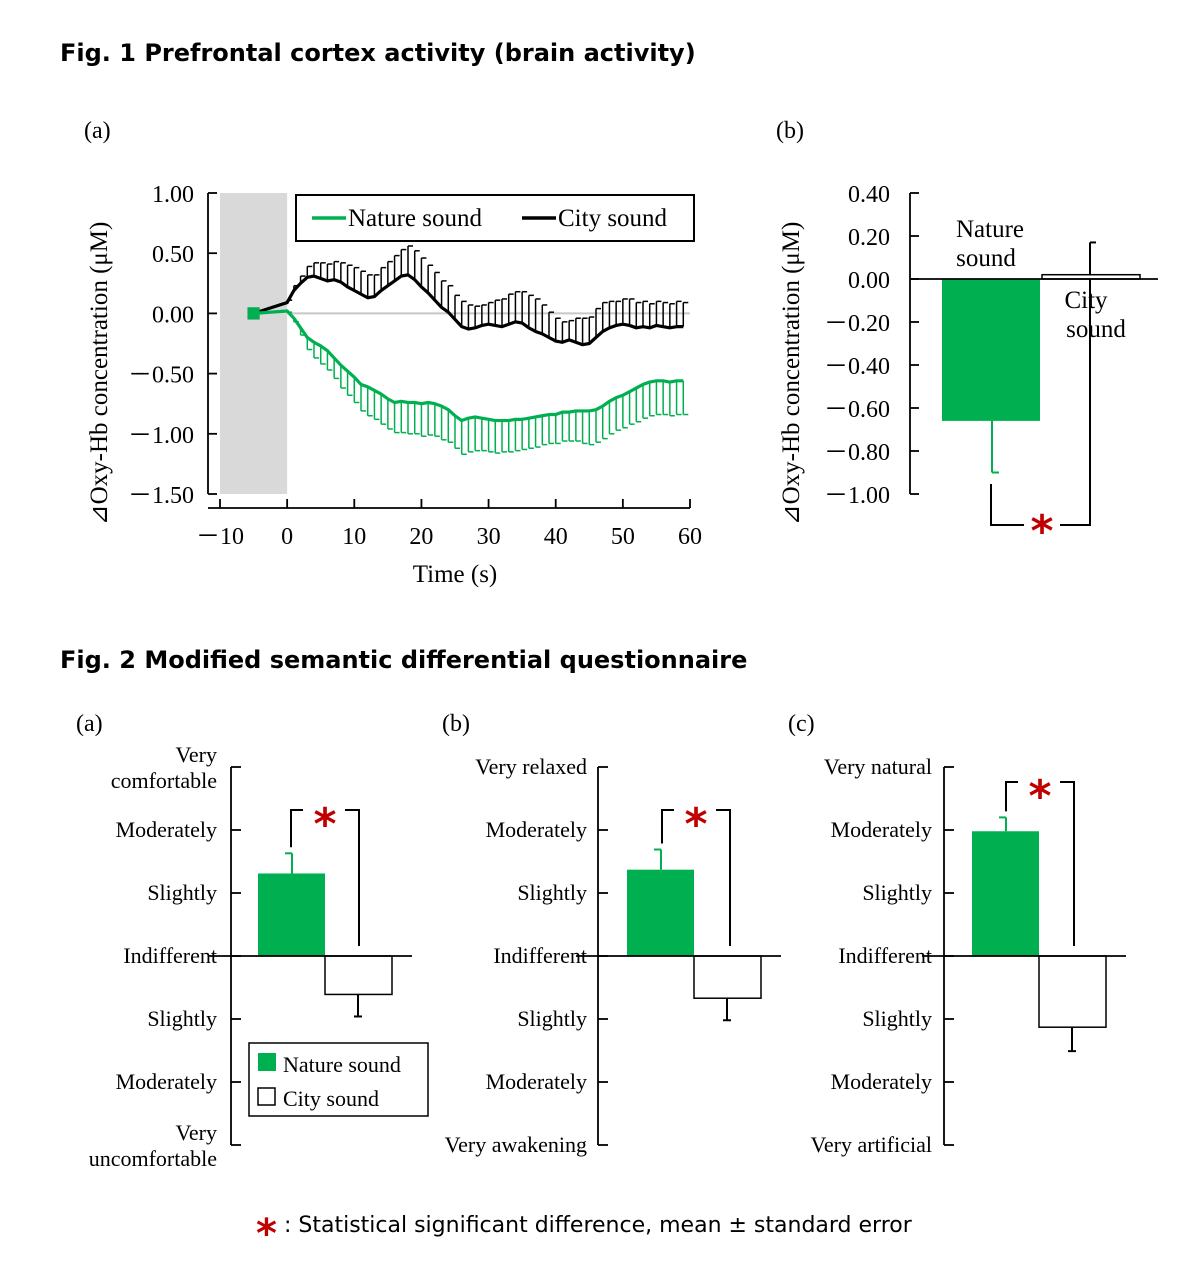  What do you see at coordinates (354, 537) in the screenshot?
I see `x-tick-label: 10` at bounding box center [354, 537].